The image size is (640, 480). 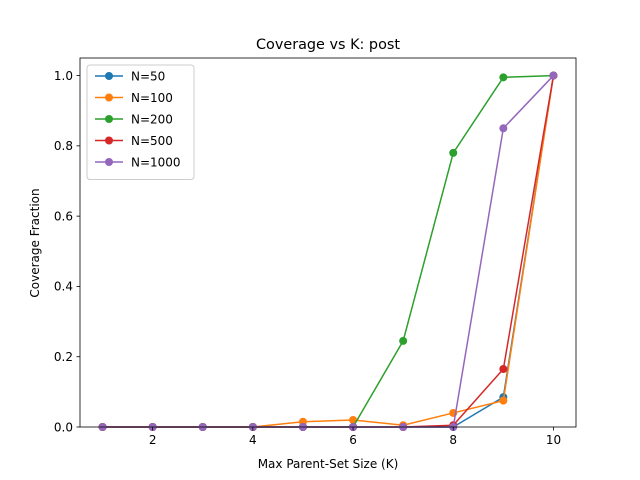 What do you see at coordinates (63, 357) in the screenshot?
I see `y-tick-label: 0.2` at bounding box center [63, 357].